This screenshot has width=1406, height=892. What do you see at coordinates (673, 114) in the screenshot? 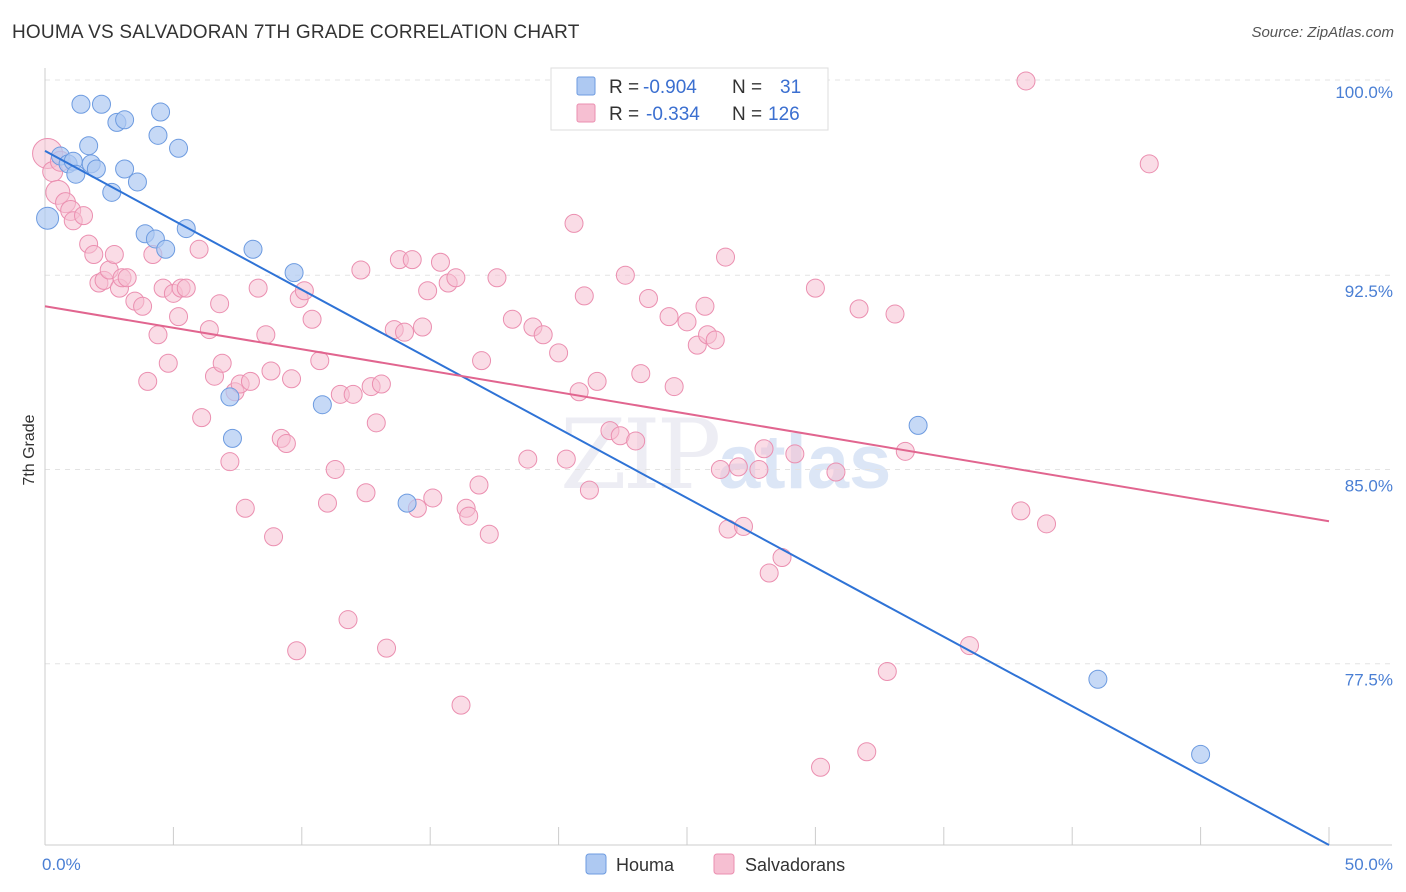
I see `legend-r-value: -0.334` at bounding box center [673, 114].